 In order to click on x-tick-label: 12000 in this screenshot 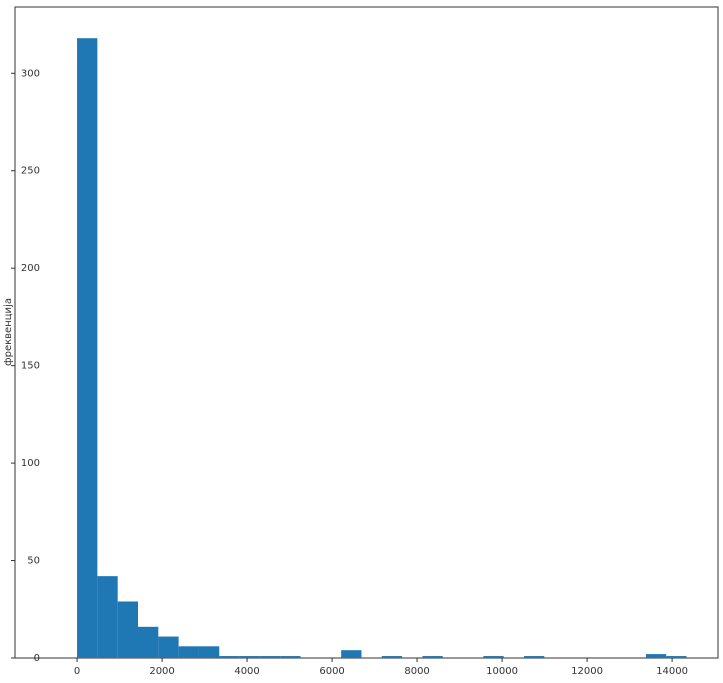, I will do `click(587, 671)`.